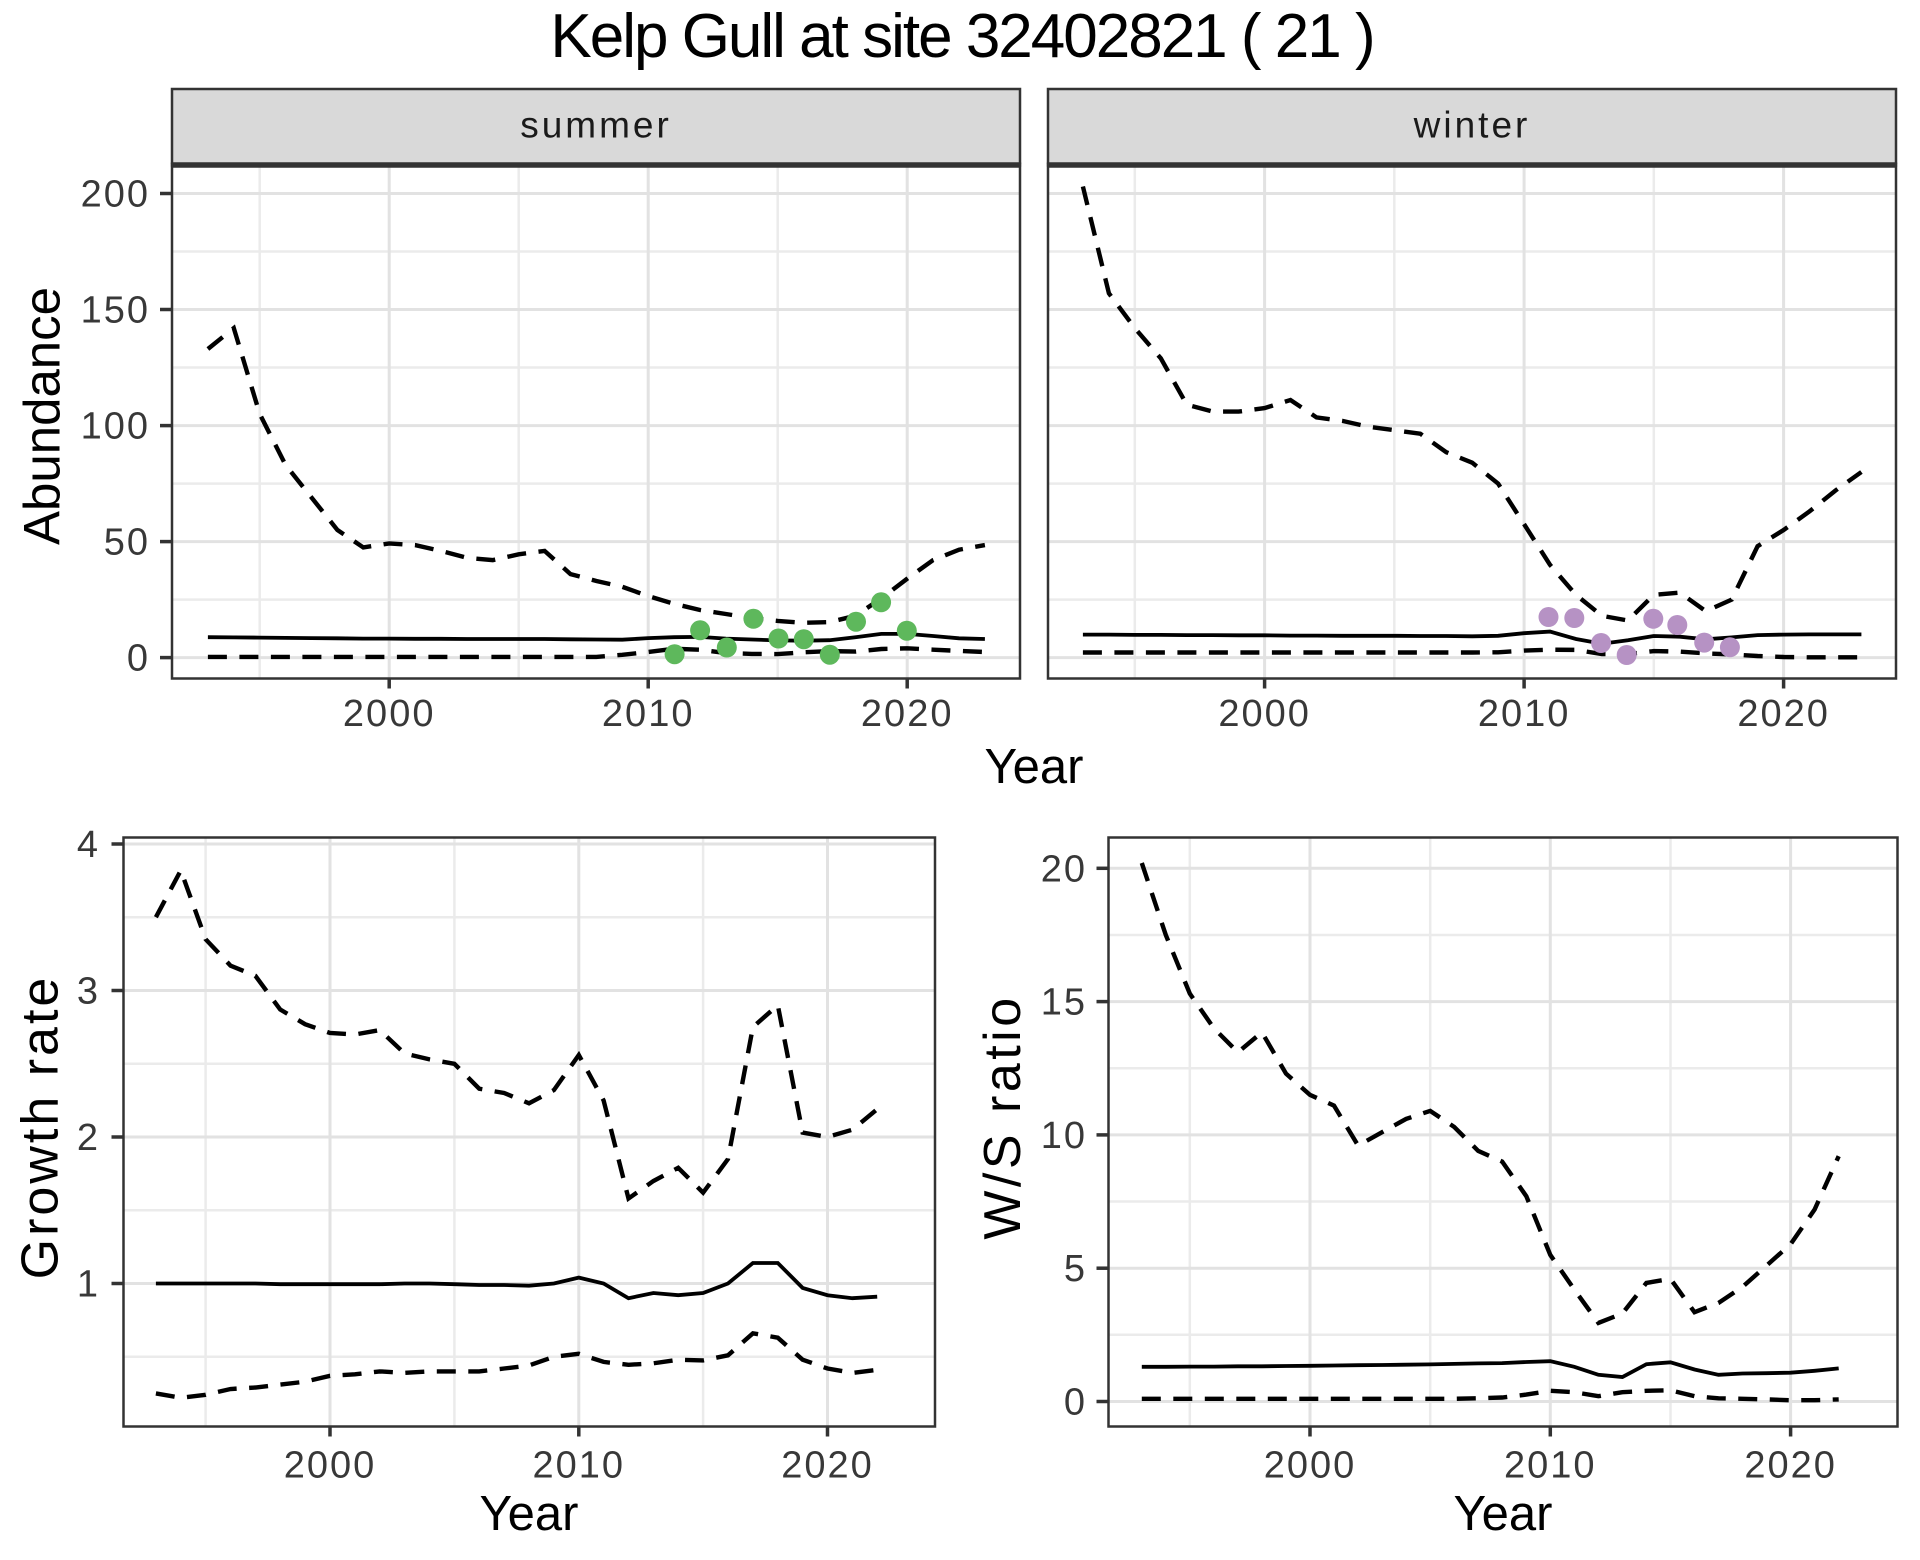 This screenshot has width=1920, height=1560. Describe the element at coordinates (42, 416) in the screenshot. I see `svg-text: Abundance` at that location.